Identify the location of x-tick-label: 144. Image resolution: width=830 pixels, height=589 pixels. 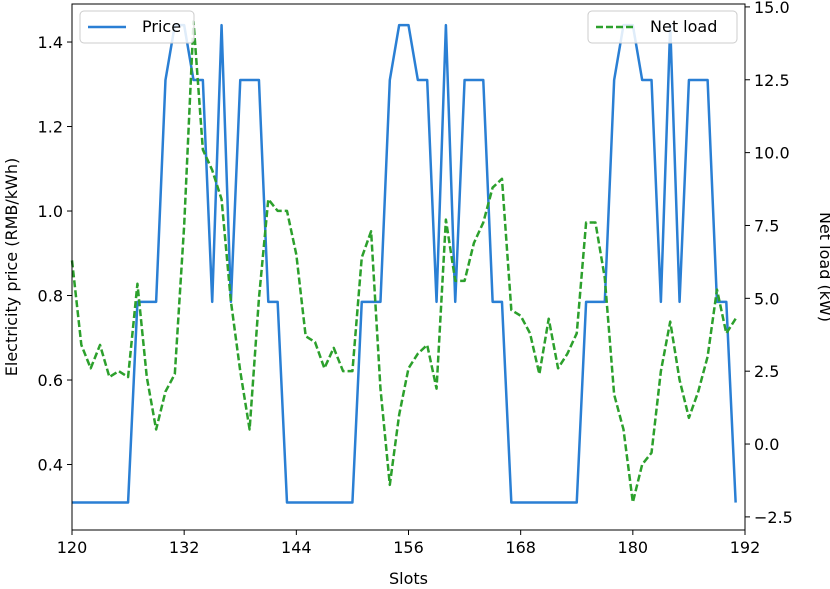
(296, 547).